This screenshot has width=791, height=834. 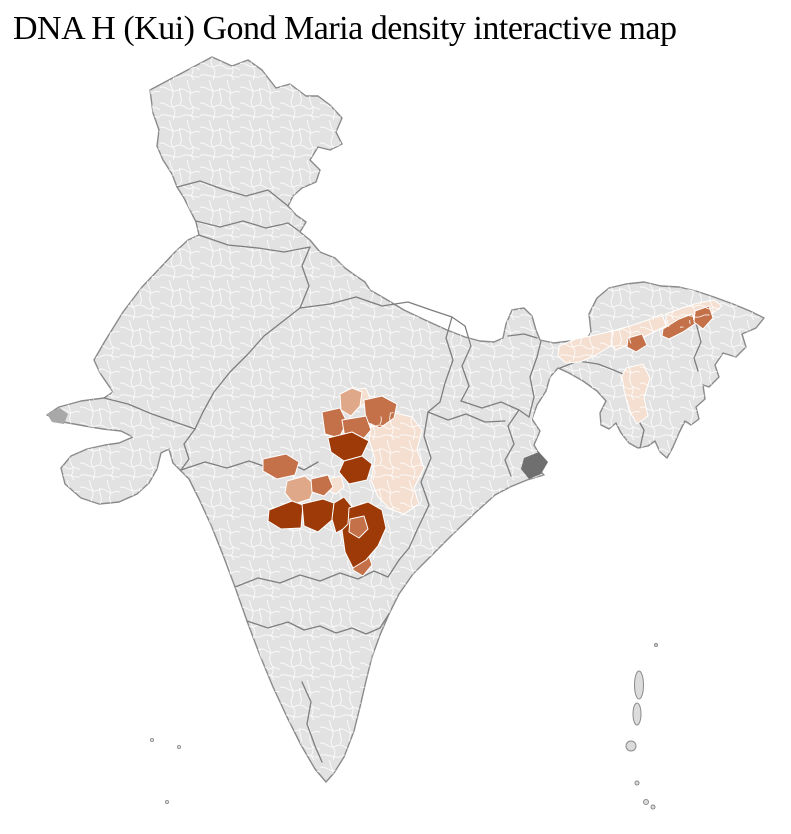 I want to click on district-region-c07, so click(x=355, y=470).